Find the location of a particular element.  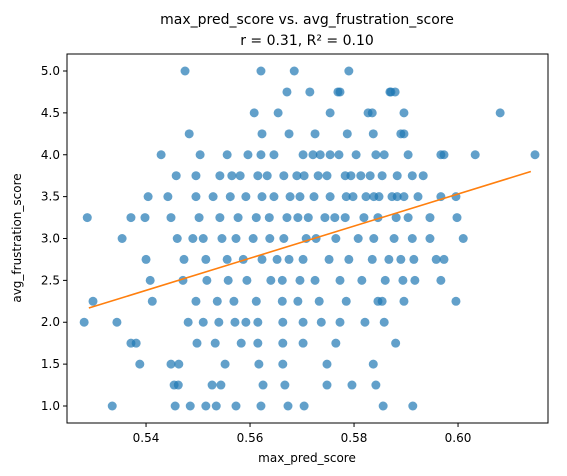

y-tick-label: 2.5 is located at coordinates (50, 280).